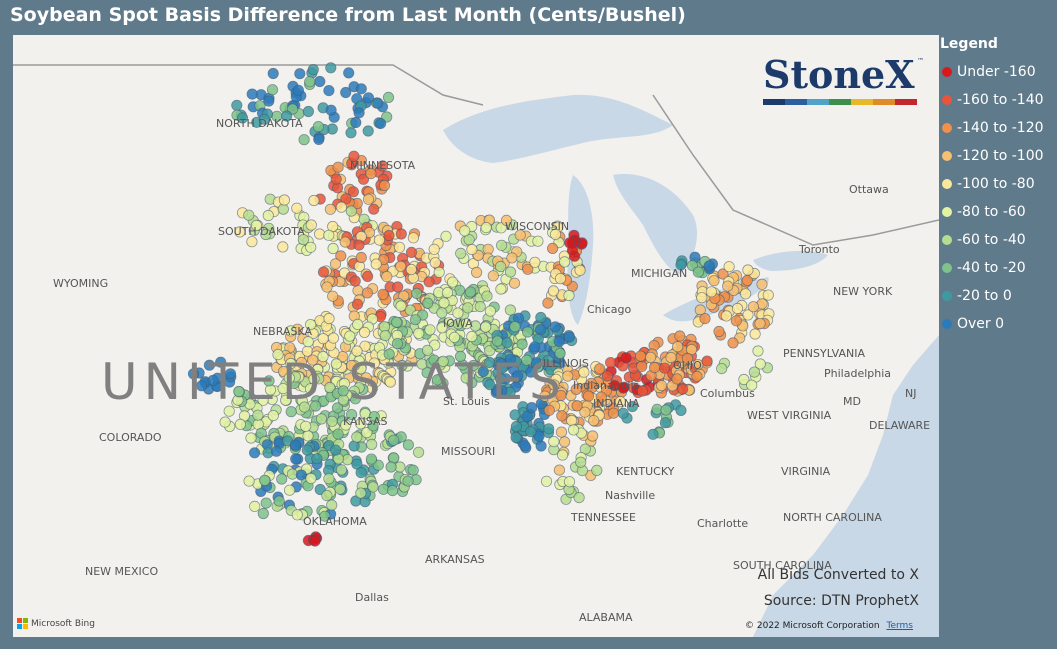 This screenshot has width=1057, height=649. I want to click on legend-item: -120 to -100, so click(997, 156).